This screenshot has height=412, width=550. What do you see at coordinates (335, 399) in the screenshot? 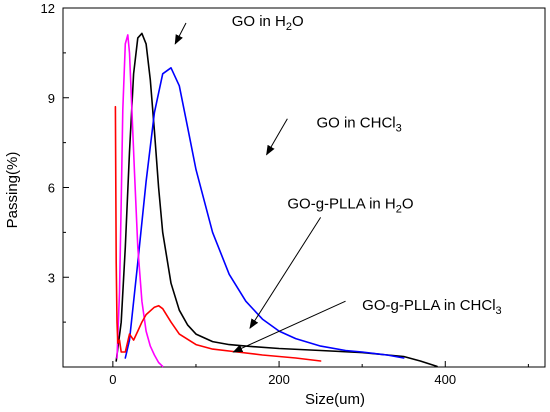
I see `x-axis-title: Size(um)` at bounding box center [335, 399].